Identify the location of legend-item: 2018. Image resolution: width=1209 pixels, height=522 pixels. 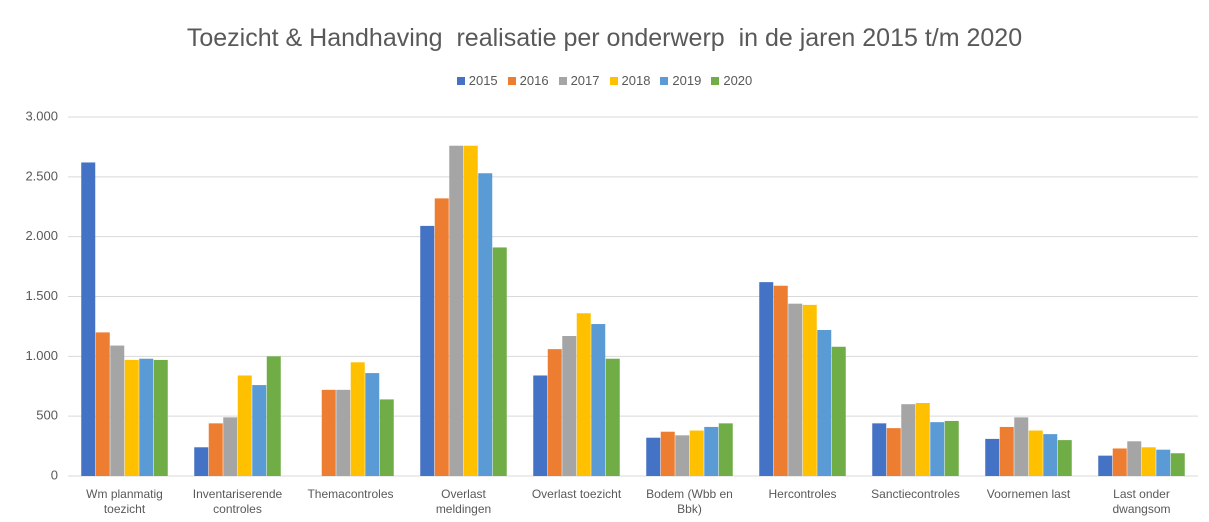
(630, 80).